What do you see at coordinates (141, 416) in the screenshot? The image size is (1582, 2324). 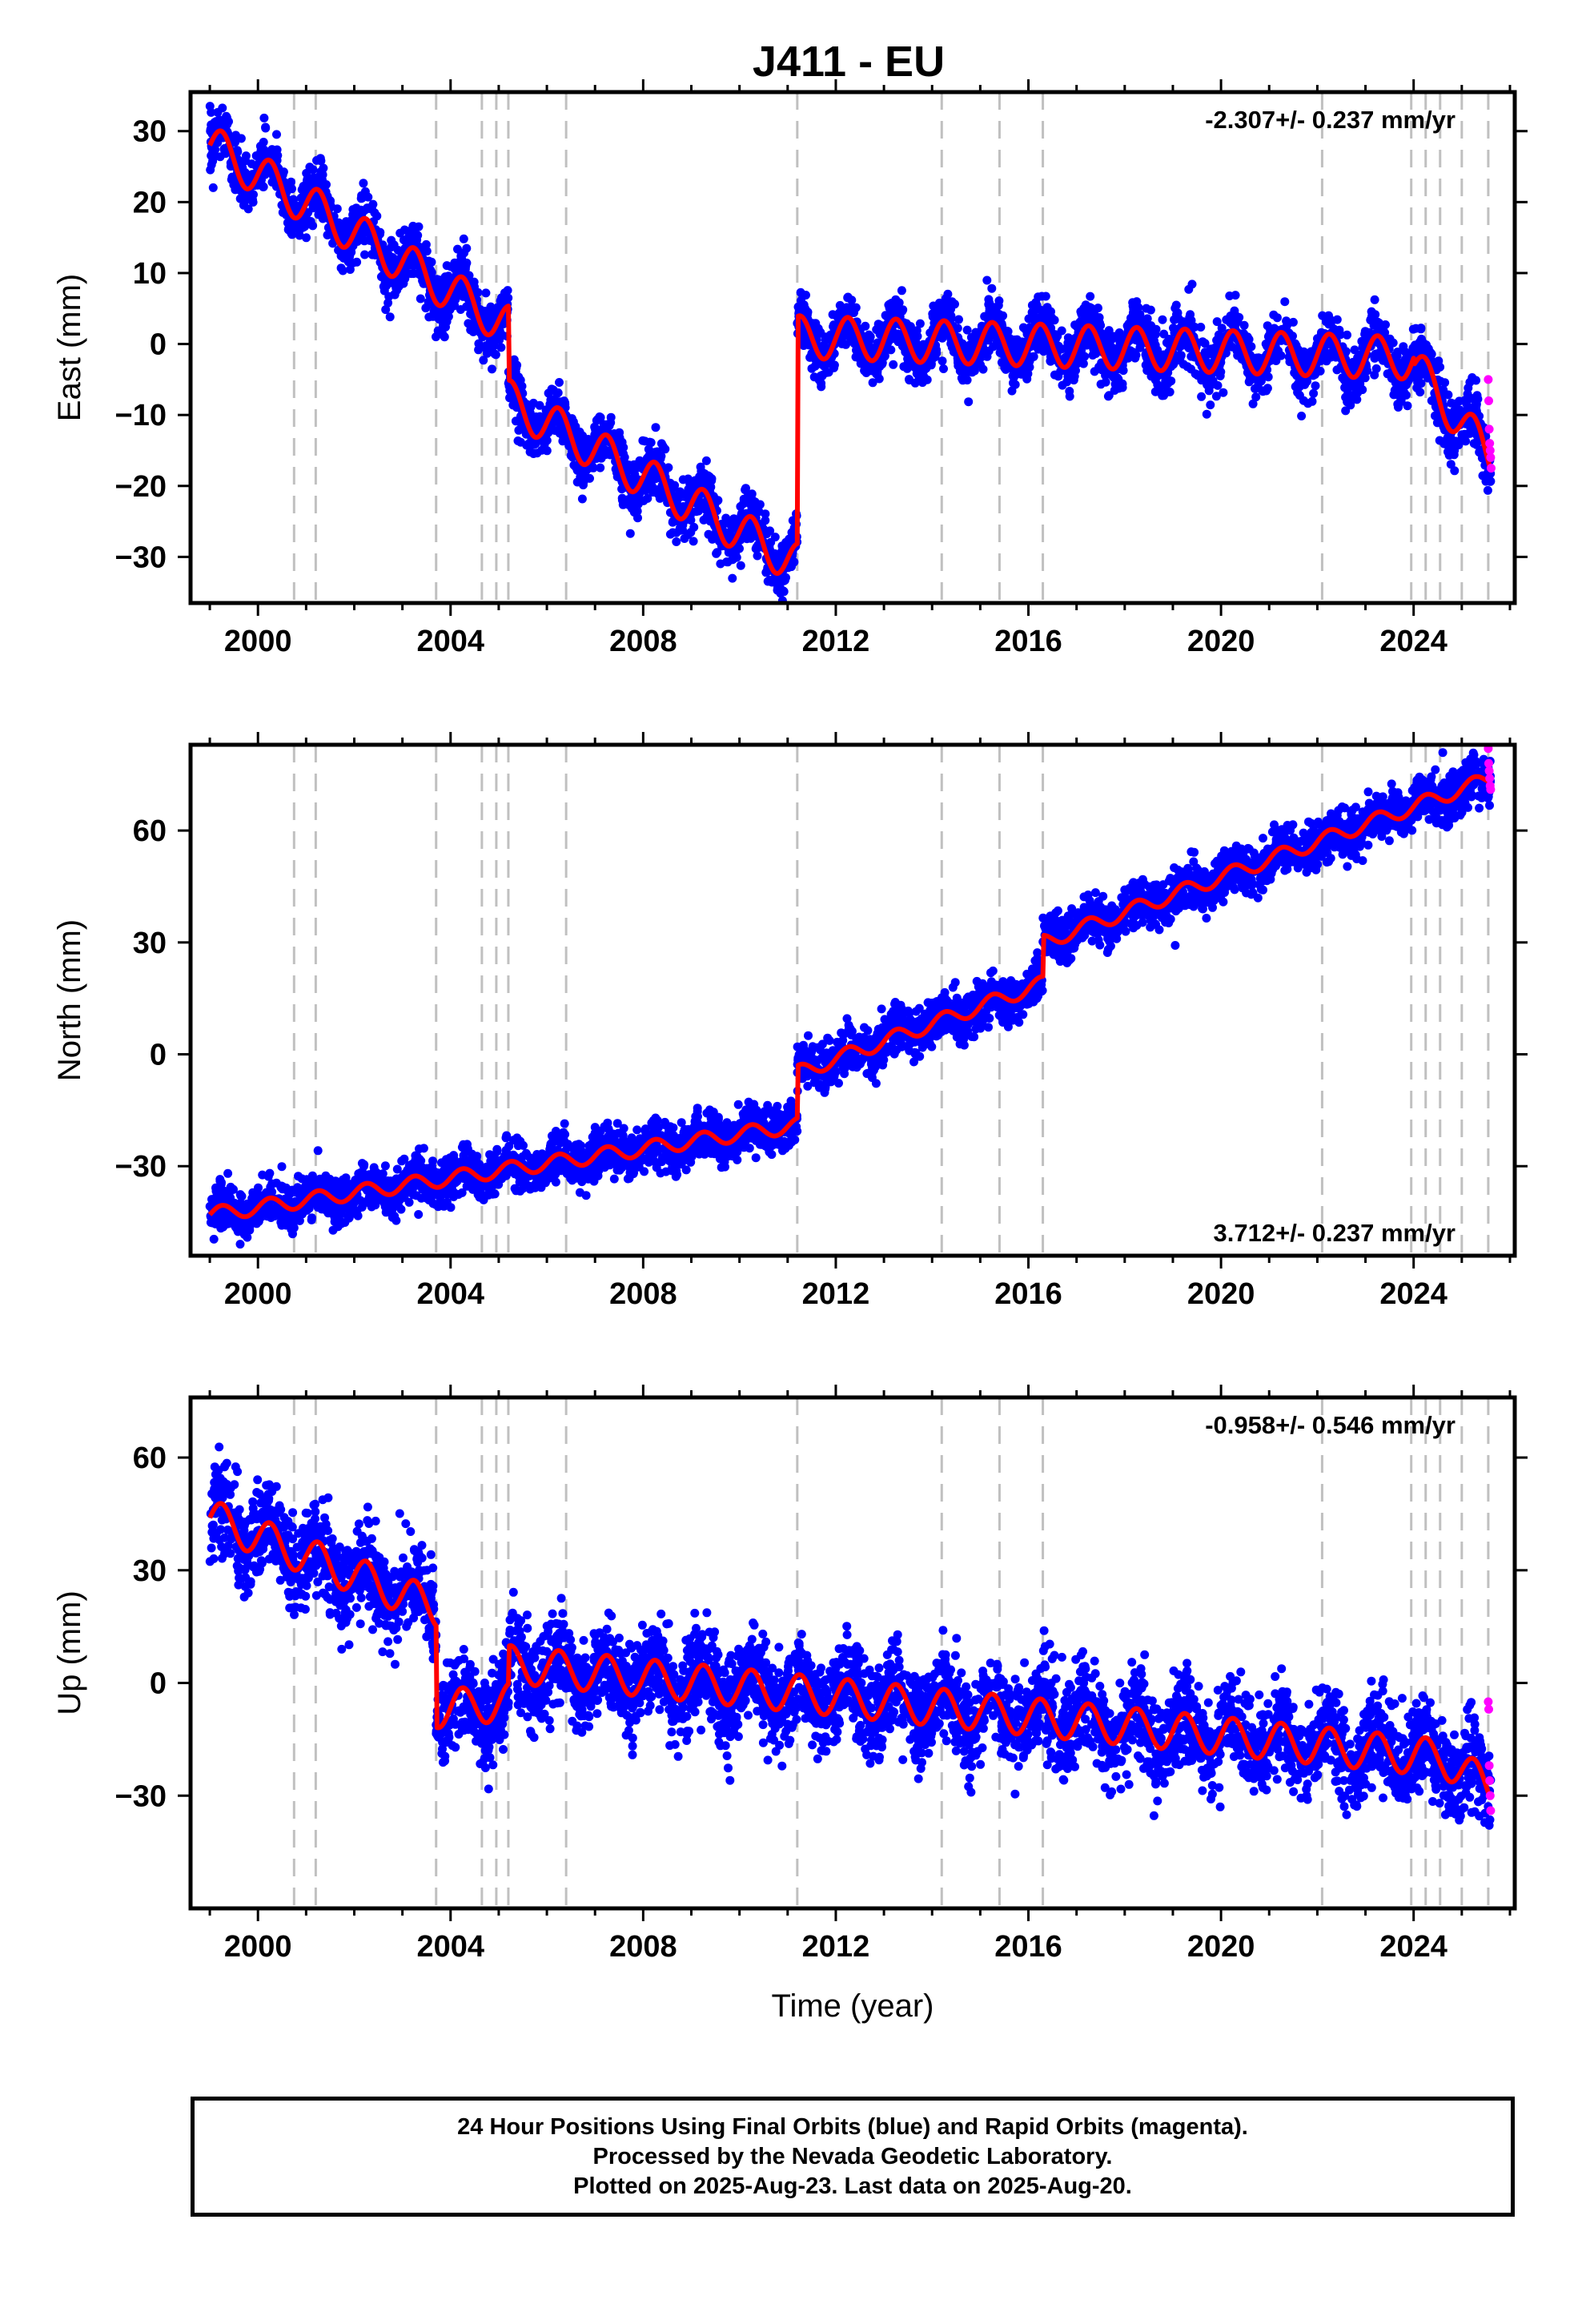 I see `y-tick-label: −10` at bounding box center [141, 416].